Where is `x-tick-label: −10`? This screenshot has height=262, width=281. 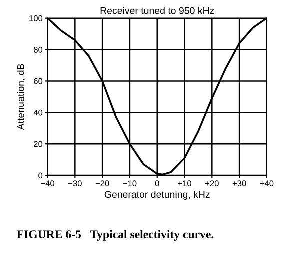
x-tick-label: −10 is located at coordinates (130, 183).